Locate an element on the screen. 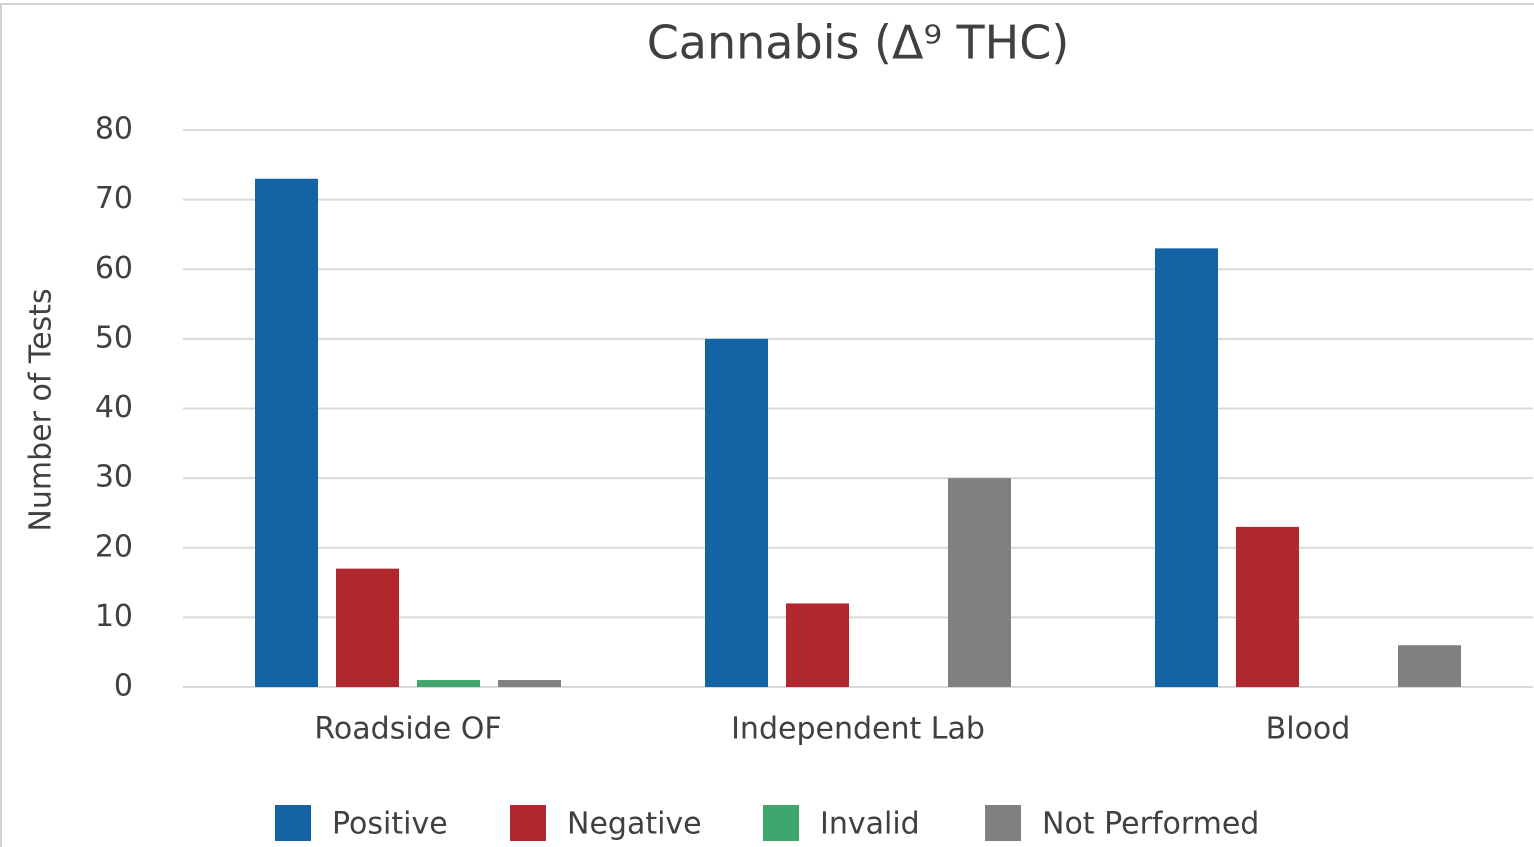 The image size is (1534, 847). legend-label: Not Performed is located at coordinates (1150, 824).